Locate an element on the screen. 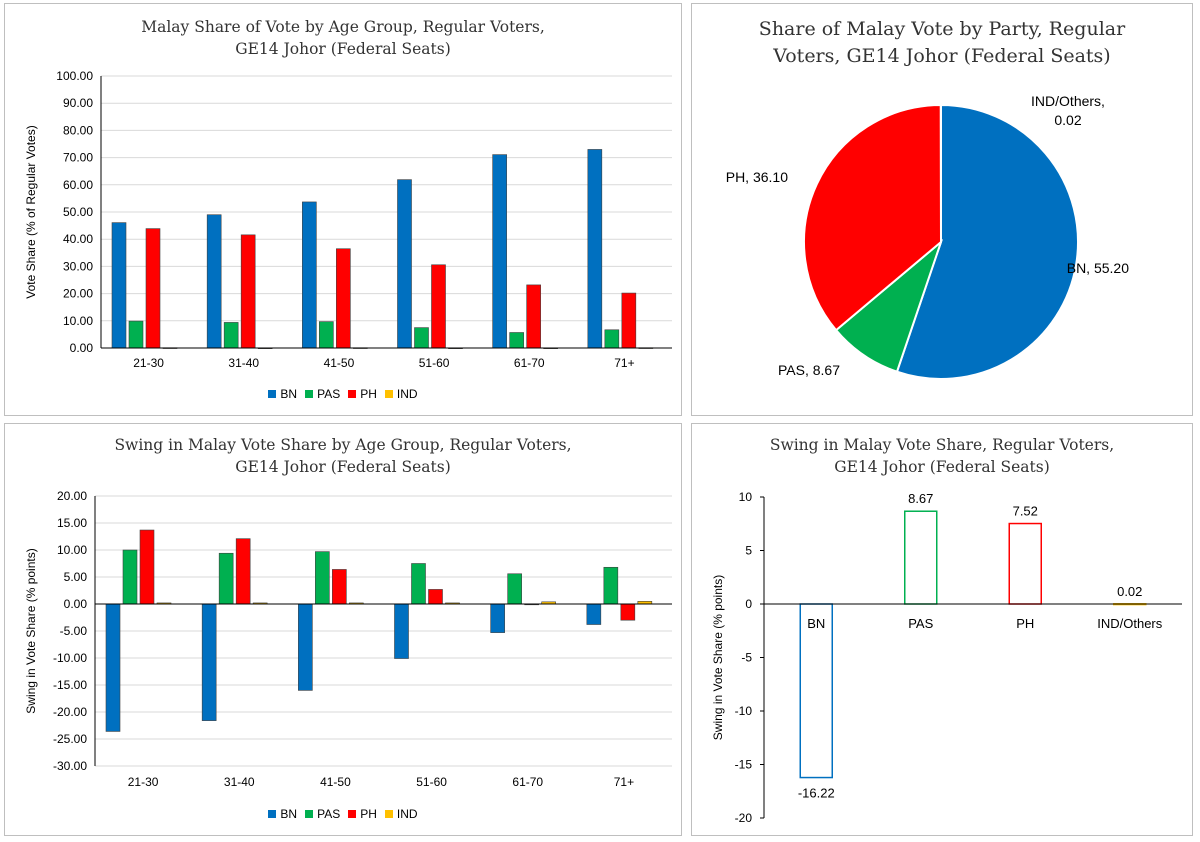 The width and height of the screenshot is (1200, 842). y-tick-label: 60.00 is located at coordinates (78, 185).